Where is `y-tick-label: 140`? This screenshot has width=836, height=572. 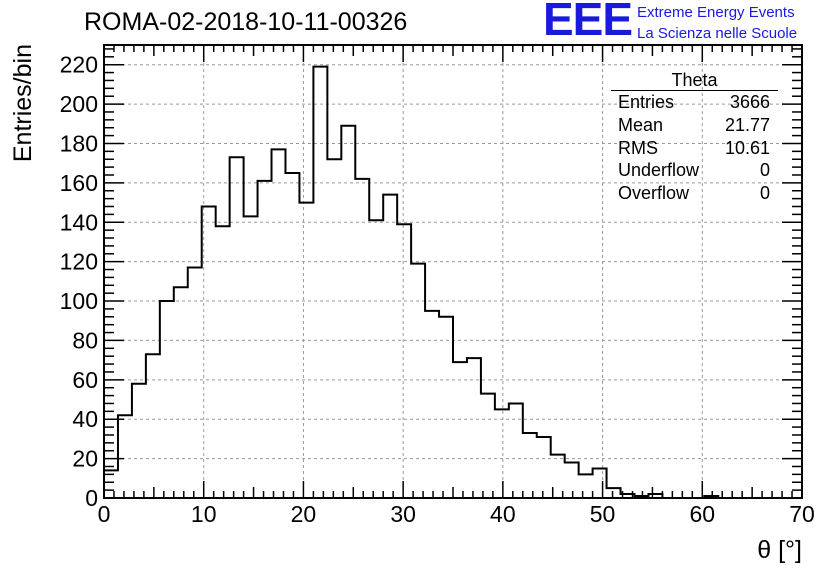 y-tick-label: 140 is located at coordinates (79, 222).